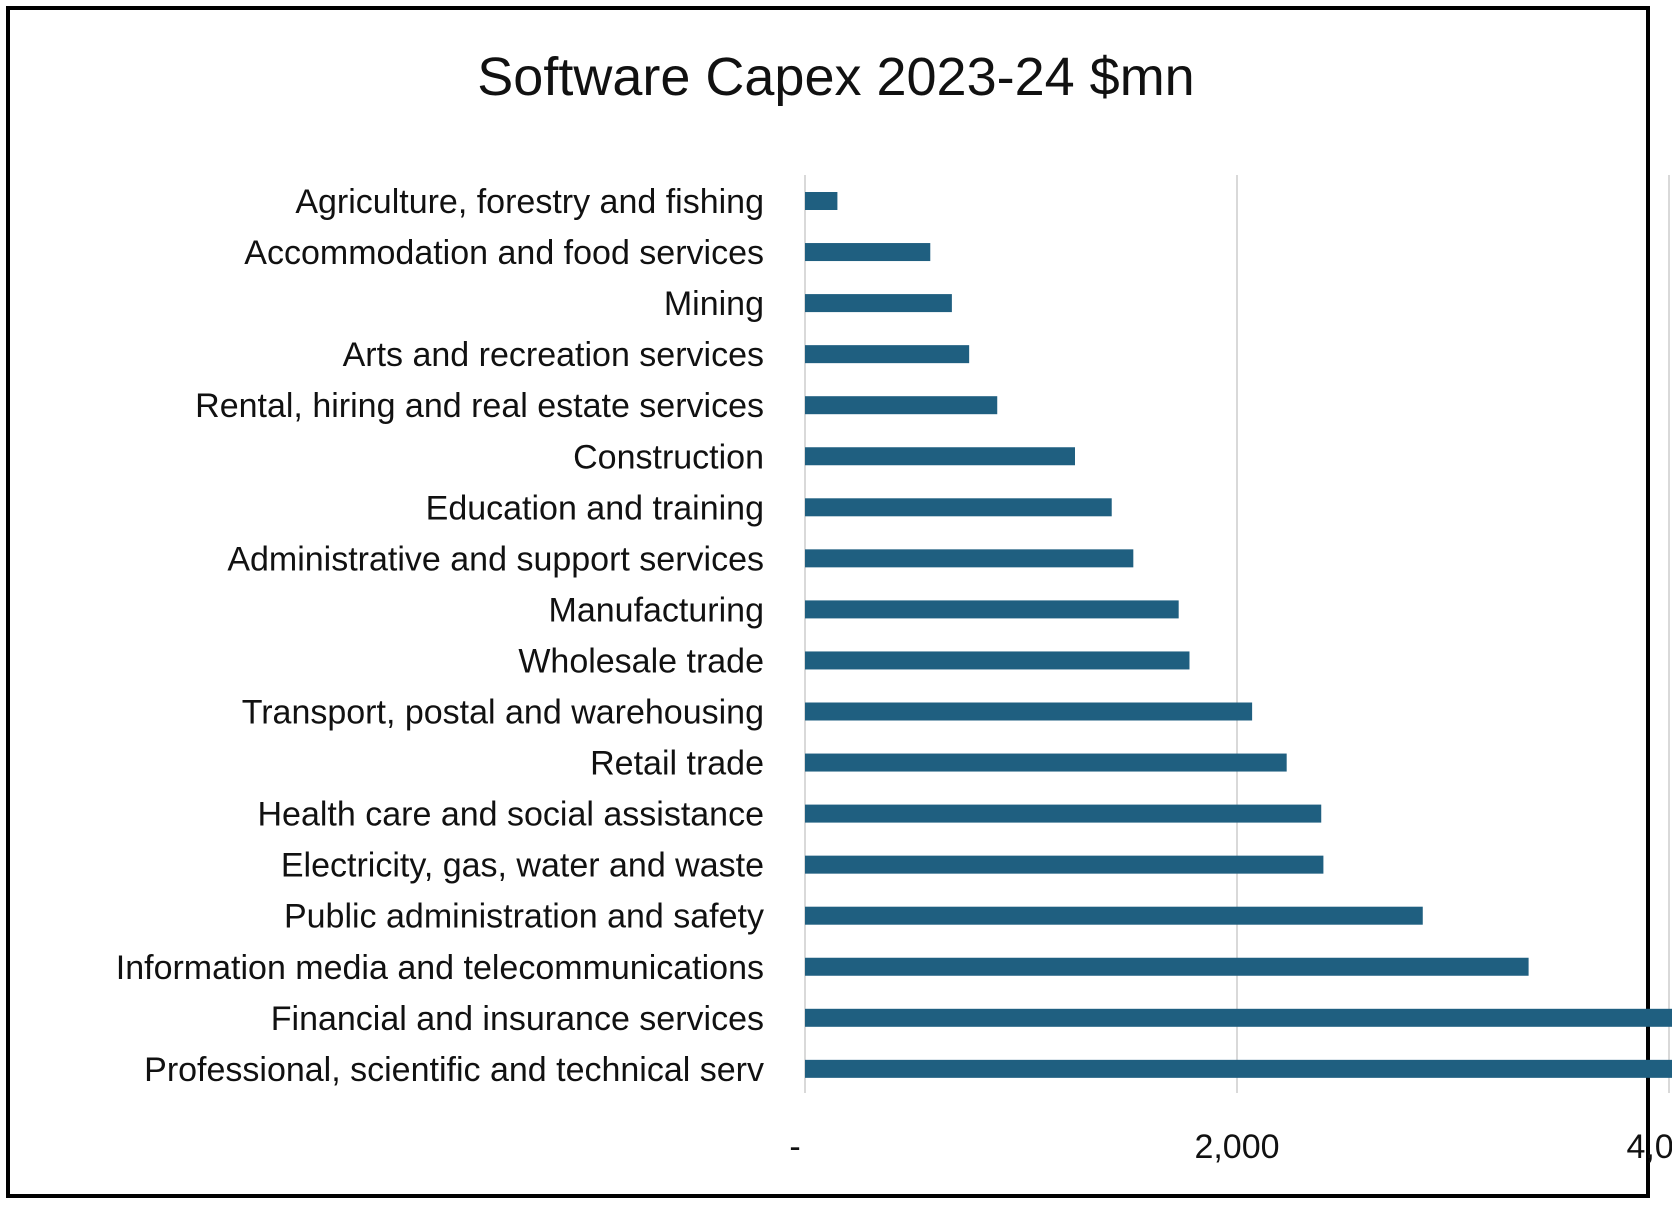  Describe the element at coordinates (714, 304) in the screenshot. I see `category-label: Mining` at that location.